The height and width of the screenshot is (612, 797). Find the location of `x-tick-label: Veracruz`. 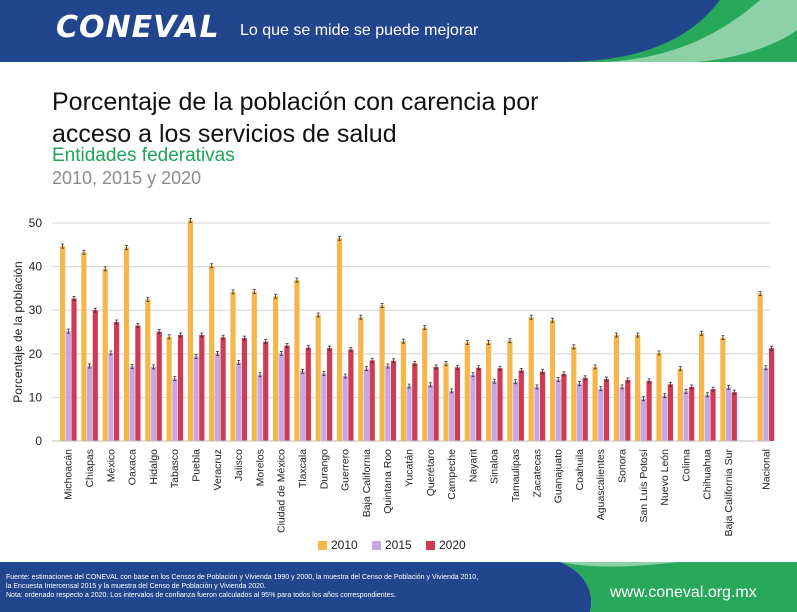

x-tick-label: Veracruz is located at coordinates (218, 469).